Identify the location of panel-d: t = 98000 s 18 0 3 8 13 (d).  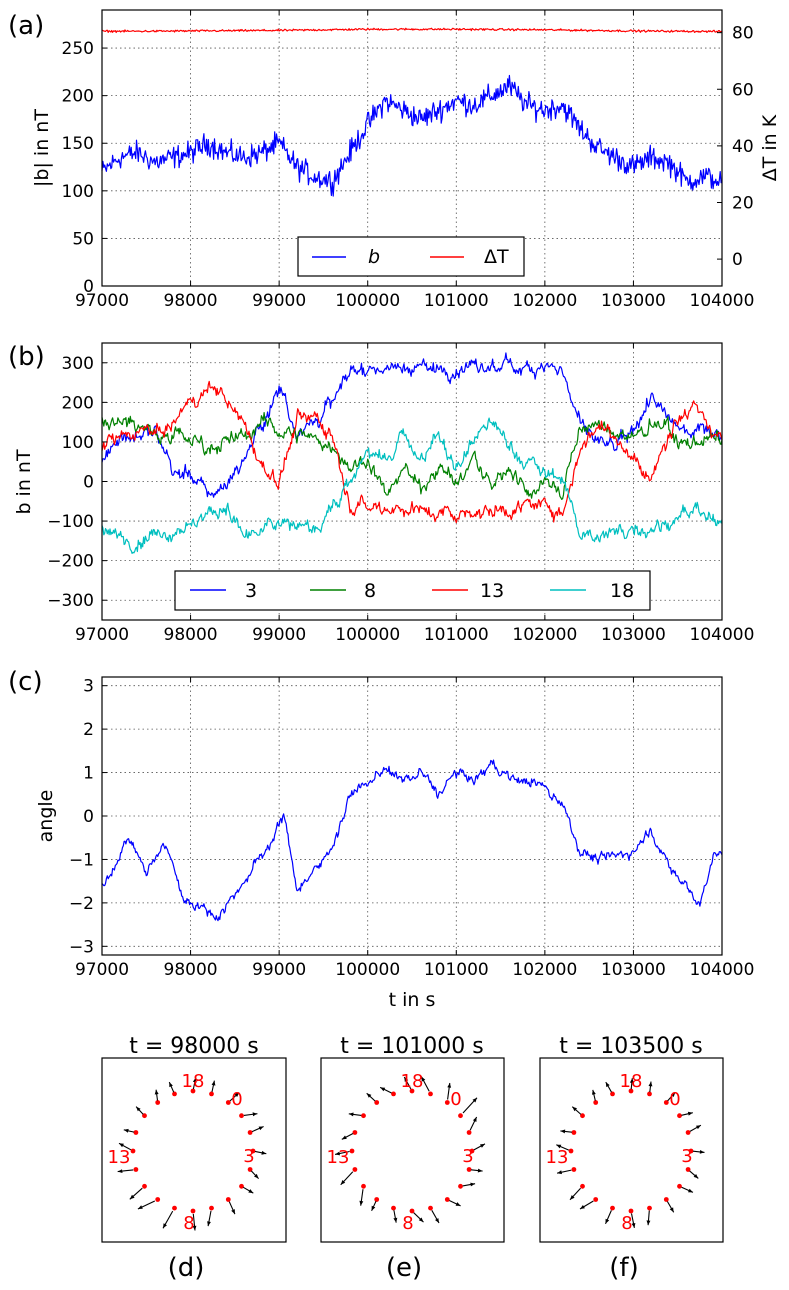
(194, 1158).